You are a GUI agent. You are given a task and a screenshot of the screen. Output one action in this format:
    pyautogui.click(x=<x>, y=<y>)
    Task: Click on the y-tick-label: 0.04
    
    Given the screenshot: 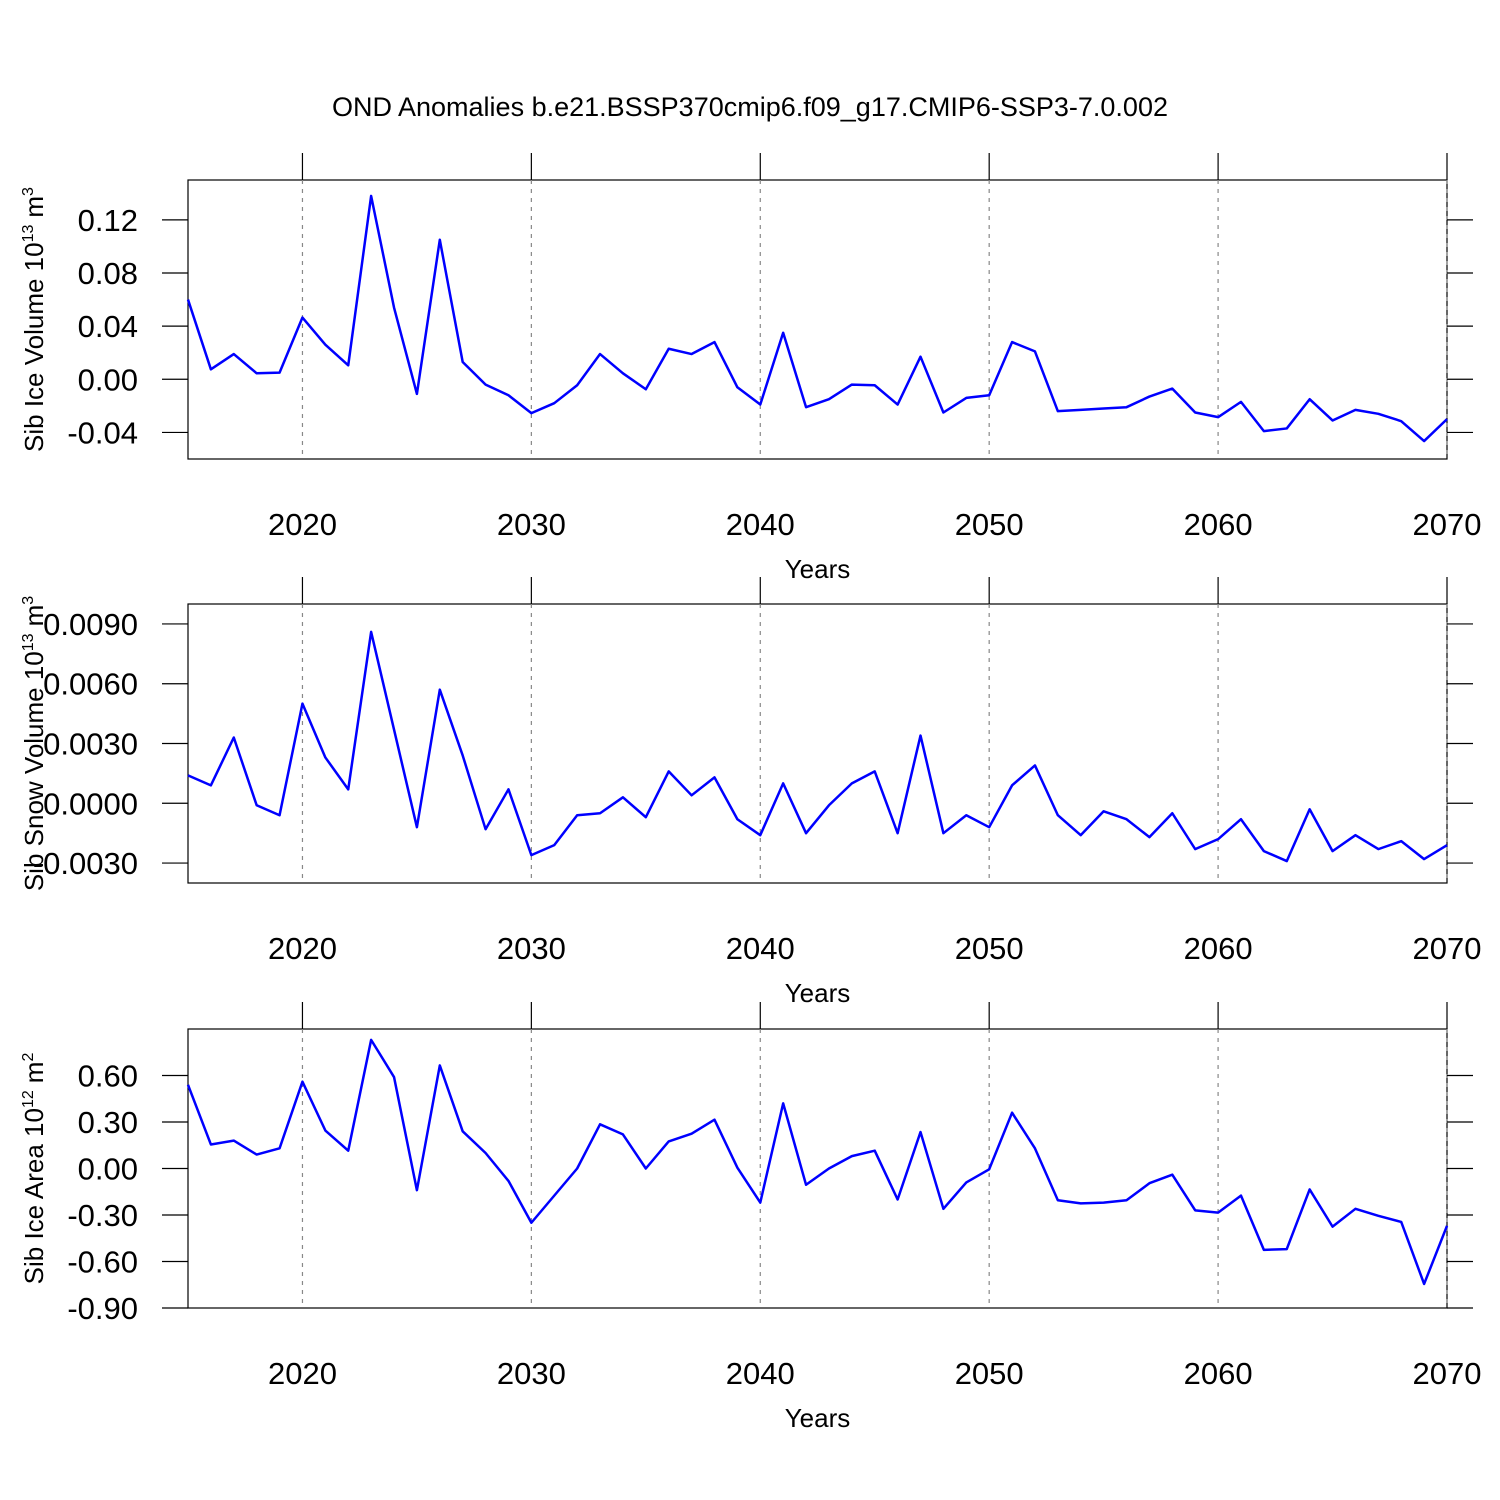 What is the action you would take?
    pyautogui.click(x=108, y=326)
    